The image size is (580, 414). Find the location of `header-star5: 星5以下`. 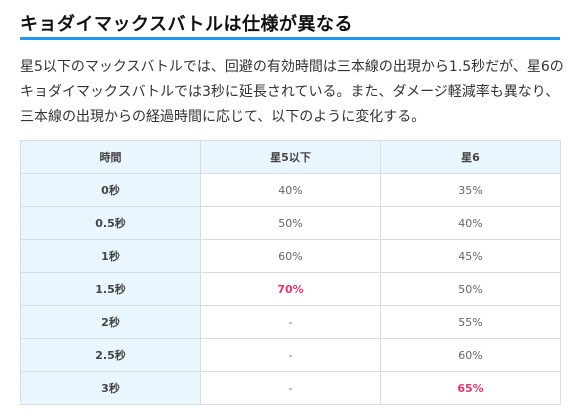

header-star5: 星5以下 is located at coordinates (290, 157).